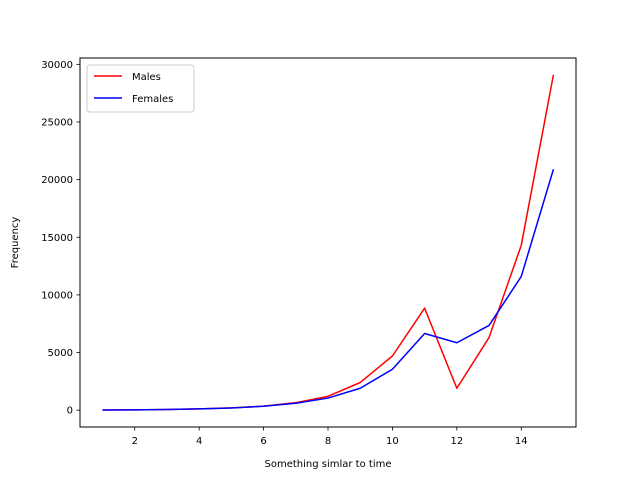 This screenshot has width=640, height=480. I want to click on legend: Males Females, so click(140, 88).